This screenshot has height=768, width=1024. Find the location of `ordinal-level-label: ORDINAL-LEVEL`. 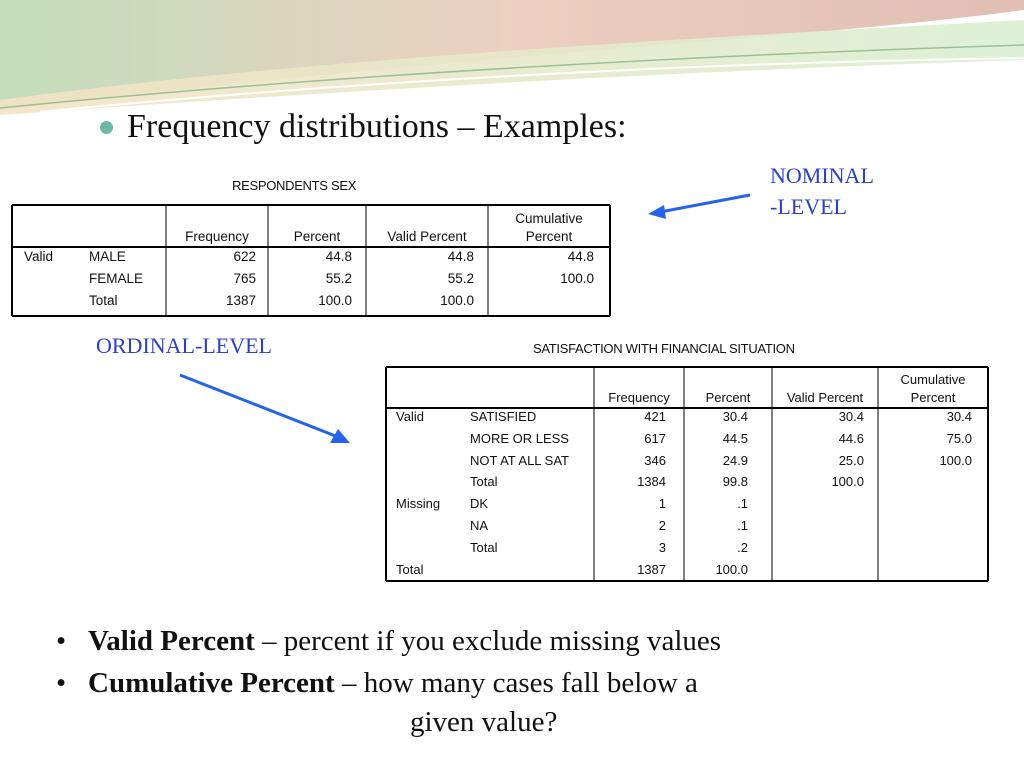

ordinal-level-label: ORDINAL-LEVEL is located at coordinates (184, 345).